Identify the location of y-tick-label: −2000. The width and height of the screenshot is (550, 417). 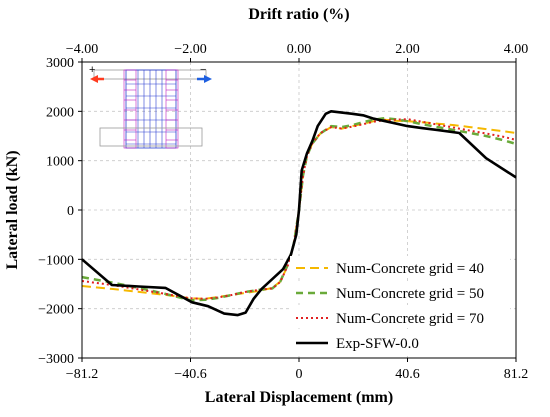
(56, 310).